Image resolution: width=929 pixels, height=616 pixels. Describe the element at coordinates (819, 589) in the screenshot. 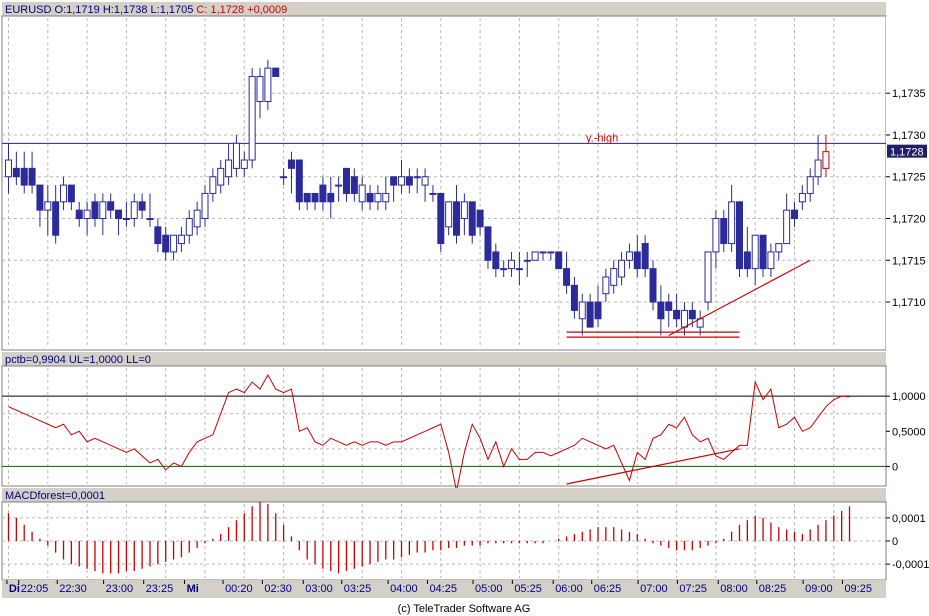

I see `time-tick-label: 09:00` at that location.